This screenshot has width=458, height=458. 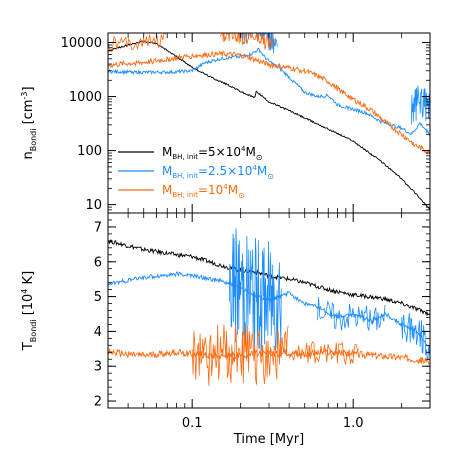 What do you see at coordinates (212, 153) in the screenshot?
I see `legend-entry: MBH, init=5×104M⊙` at bounding box center [212, 153].